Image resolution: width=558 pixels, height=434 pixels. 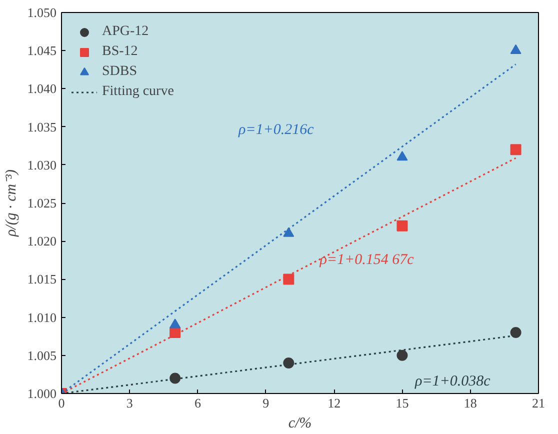 I want to click on x-tick-label: 21, so click(x=538, y=403).